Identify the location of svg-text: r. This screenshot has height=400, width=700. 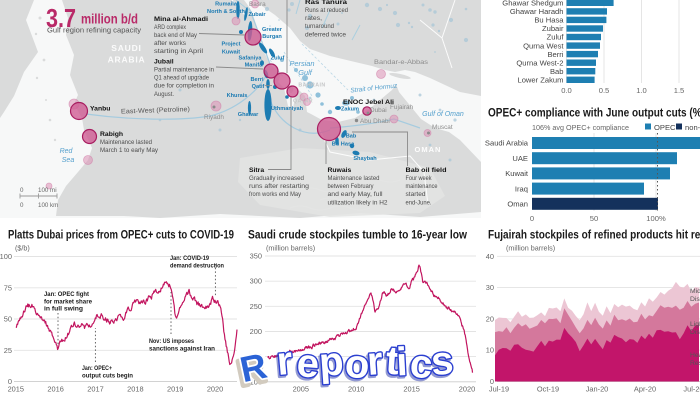
(284, 361).